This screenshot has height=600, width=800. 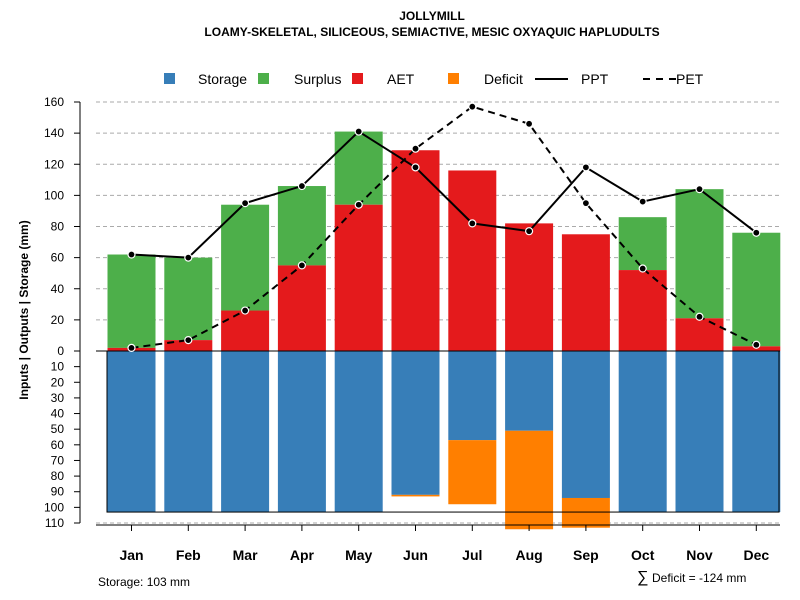 I want to click on x-tick-label: Apr, so click(x=302, y=555).